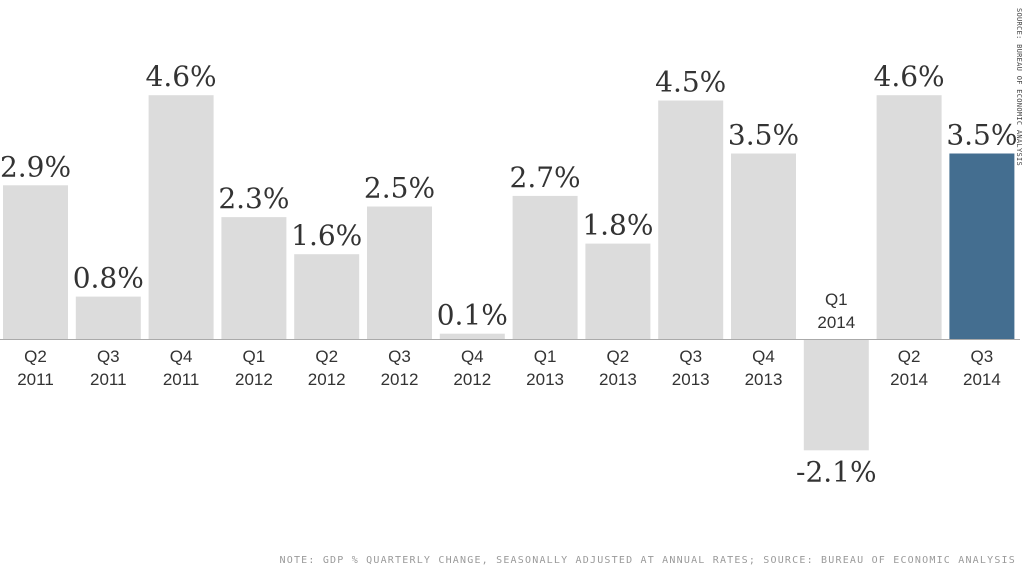  Describe the element at coordinates (108, 278) in the screenshot. I see `value-label-1: 0.8%` at that location.